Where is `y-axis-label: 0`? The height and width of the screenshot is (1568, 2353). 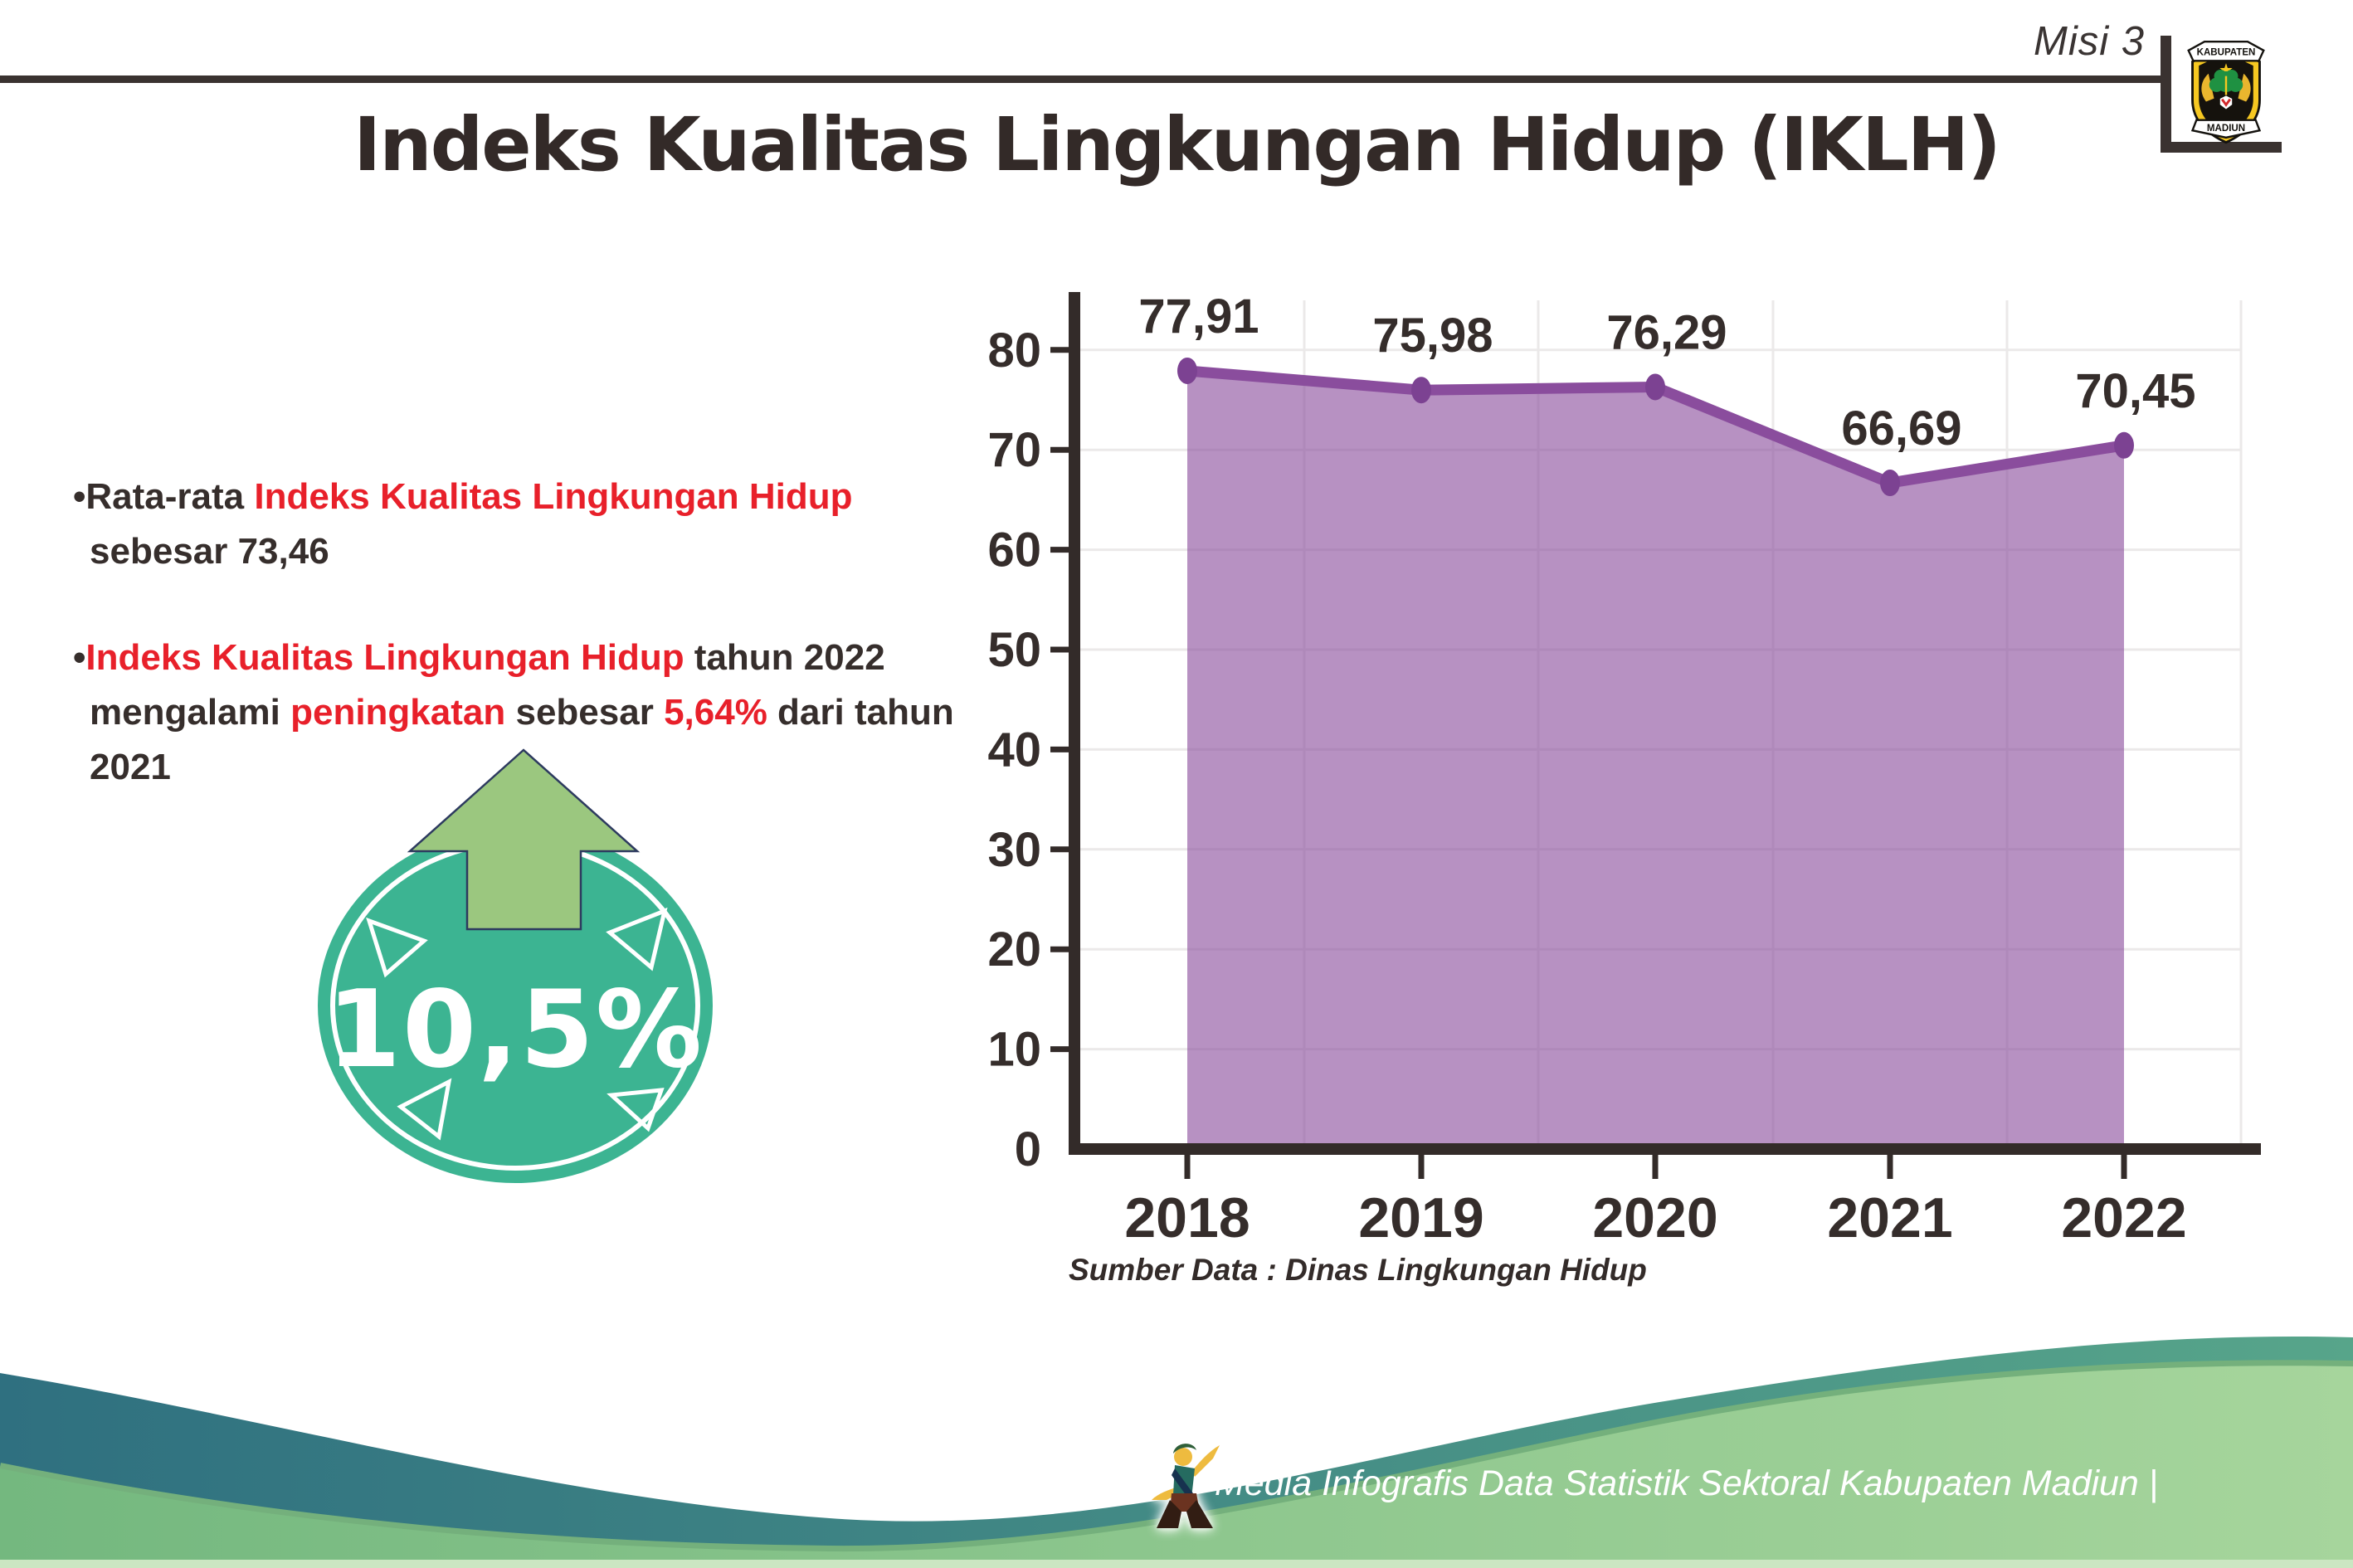
y-axis-label: 0 is located at coordinates (1028, 1149).